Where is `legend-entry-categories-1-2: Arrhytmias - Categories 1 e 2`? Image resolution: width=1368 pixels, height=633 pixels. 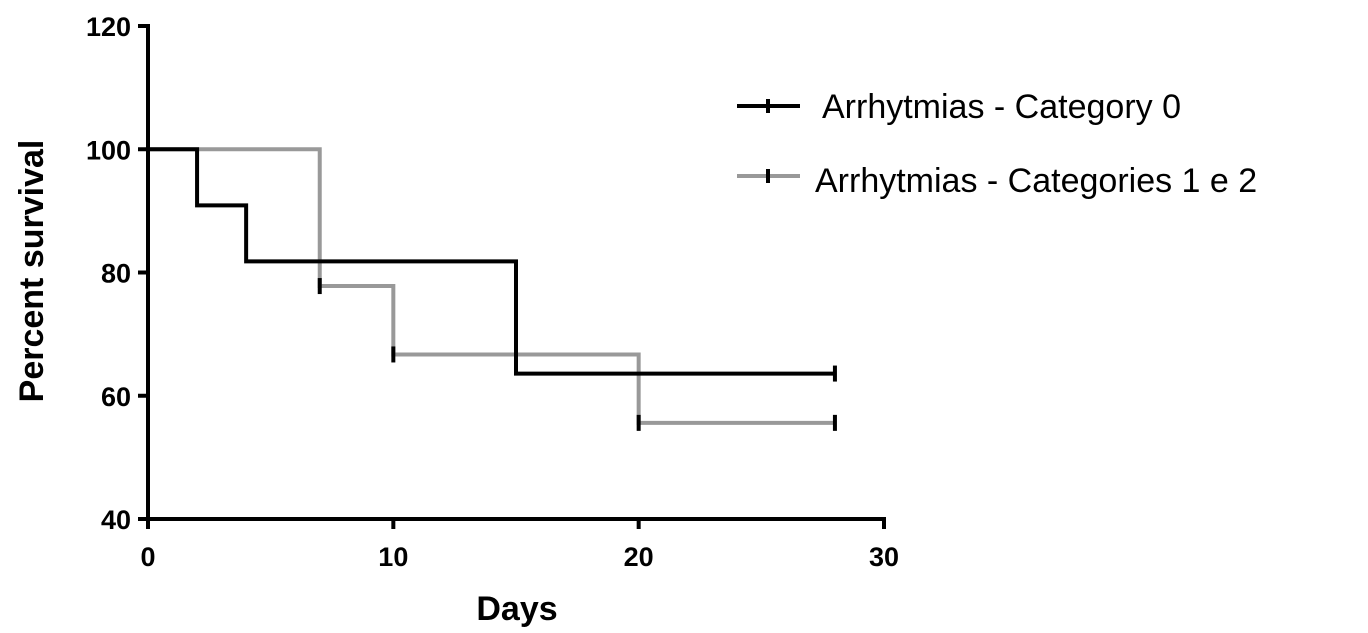
legend-entry-categories-1-2: Arrhytmias - Categories 1 e 2 is located at coordinates (997, 181).